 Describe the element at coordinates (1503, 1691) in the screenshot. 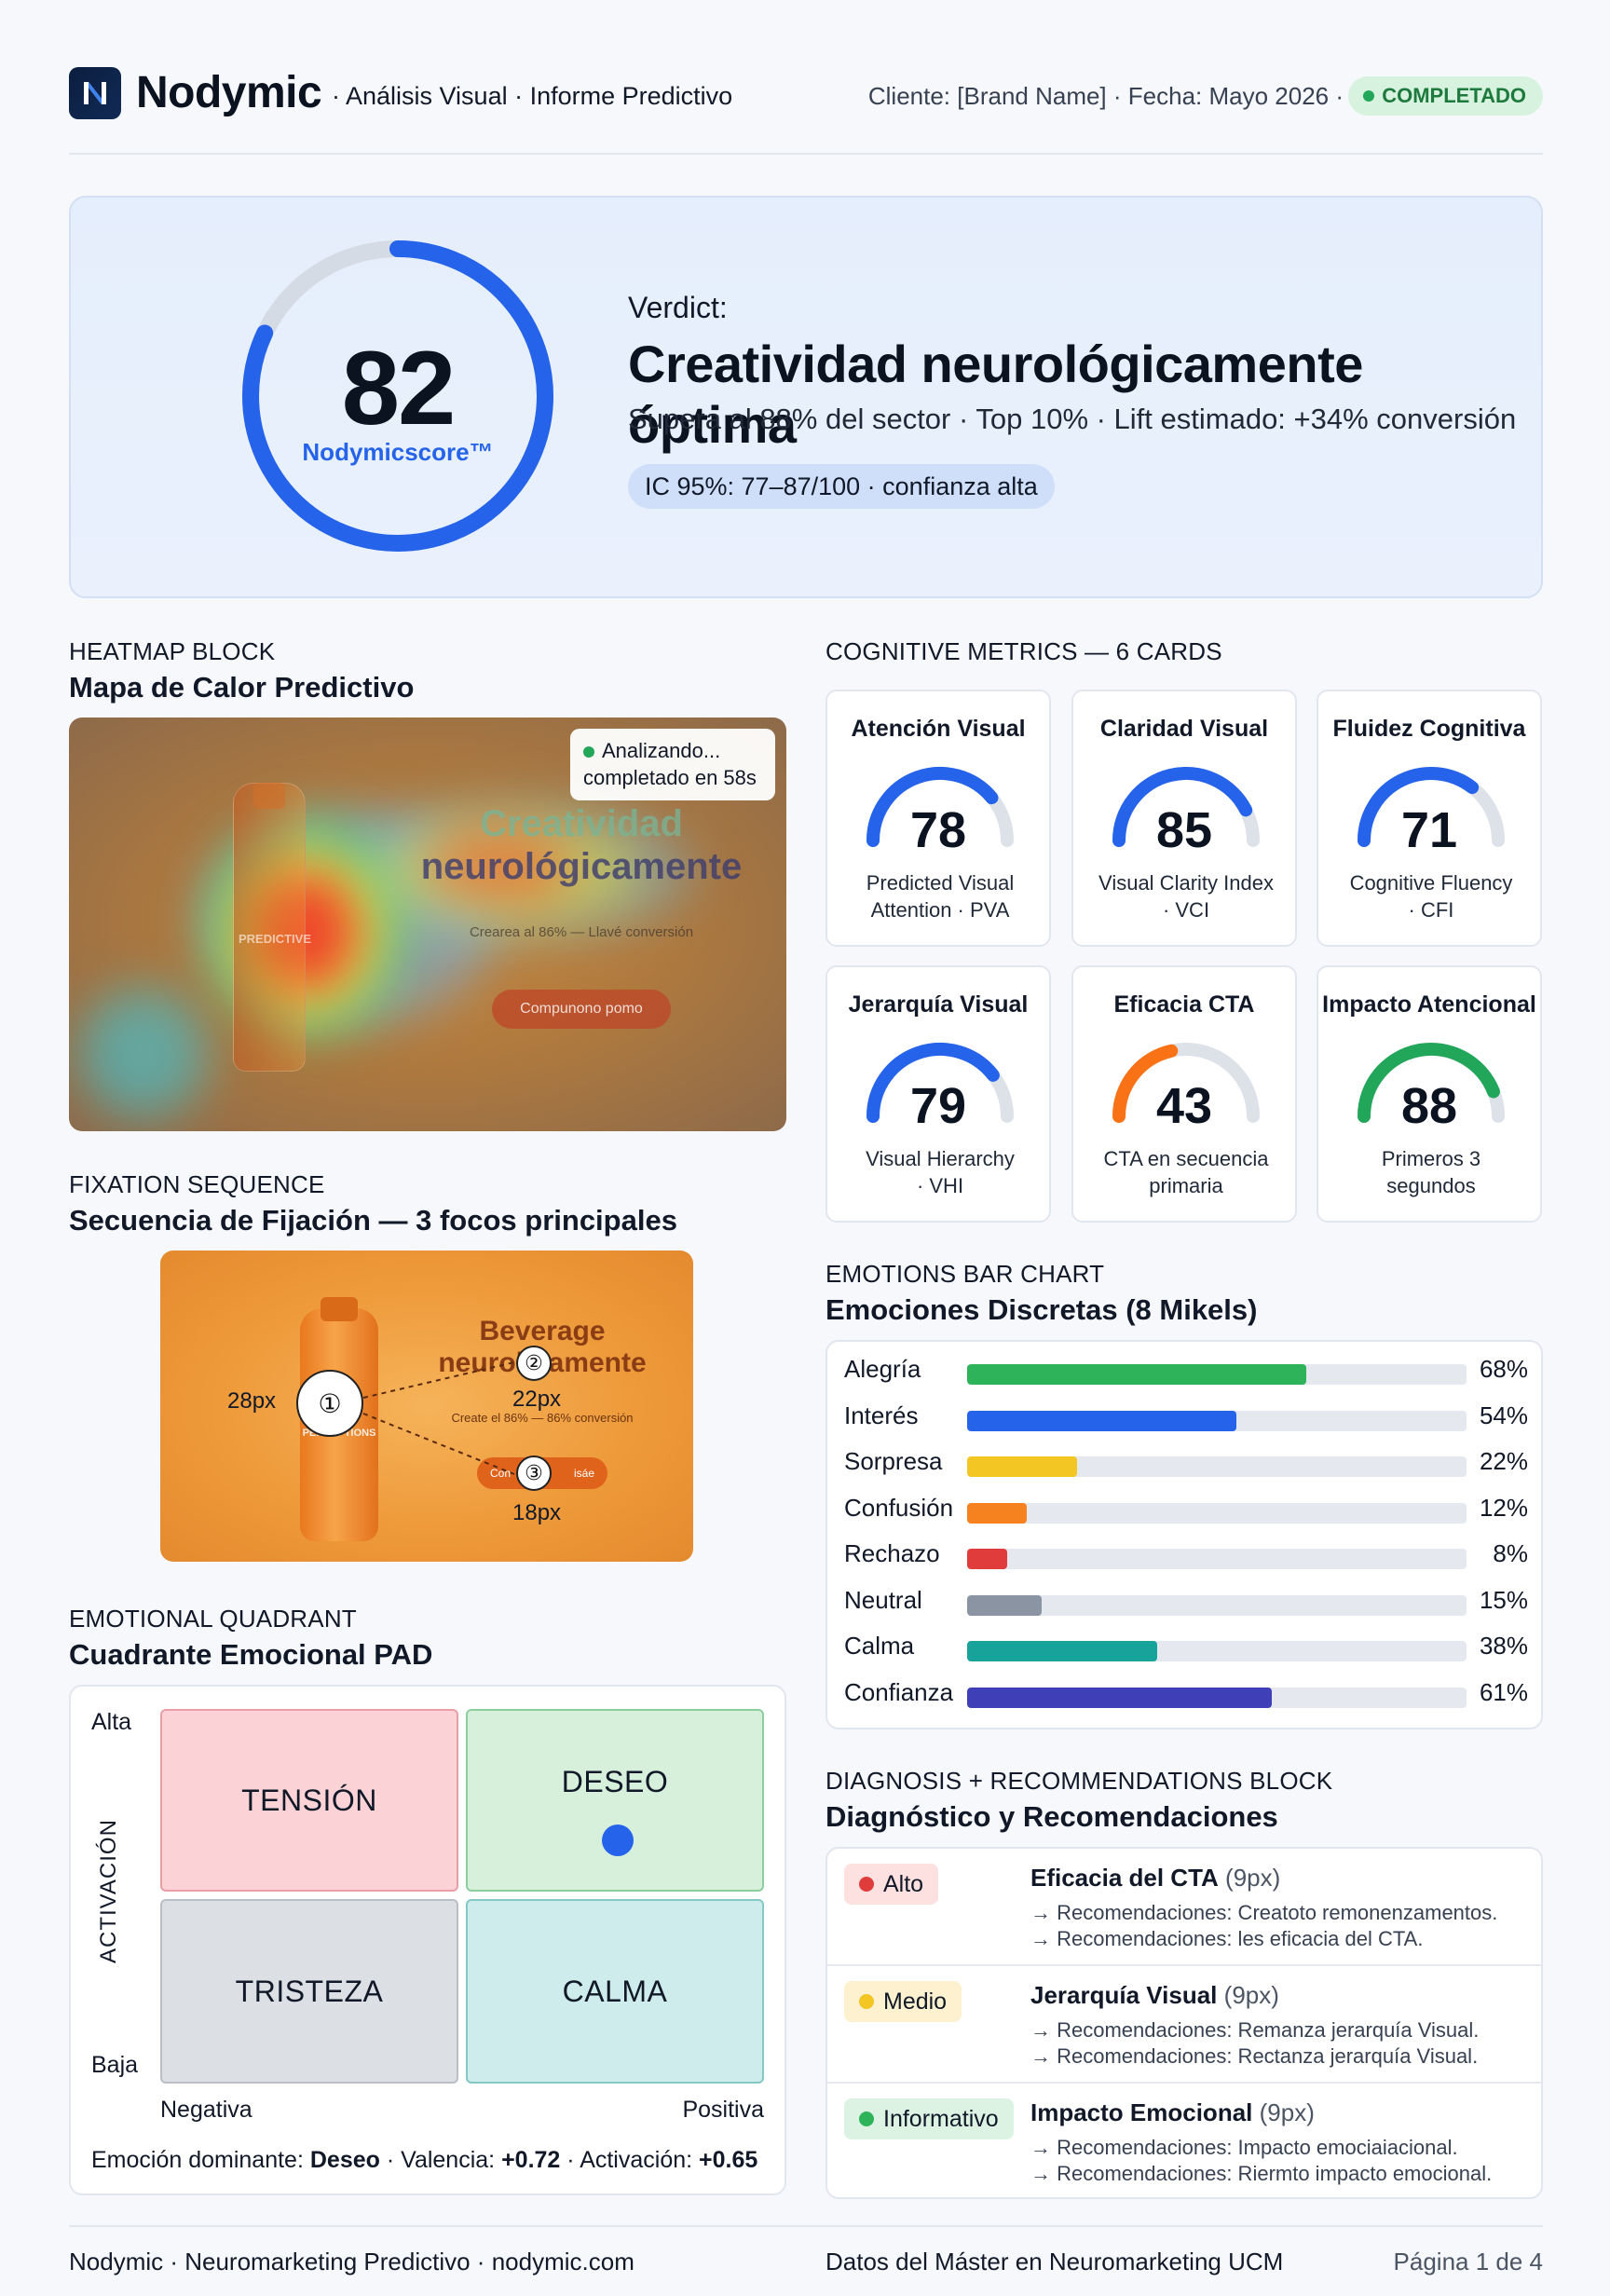

I see `emotion-value: 61%` at that location.